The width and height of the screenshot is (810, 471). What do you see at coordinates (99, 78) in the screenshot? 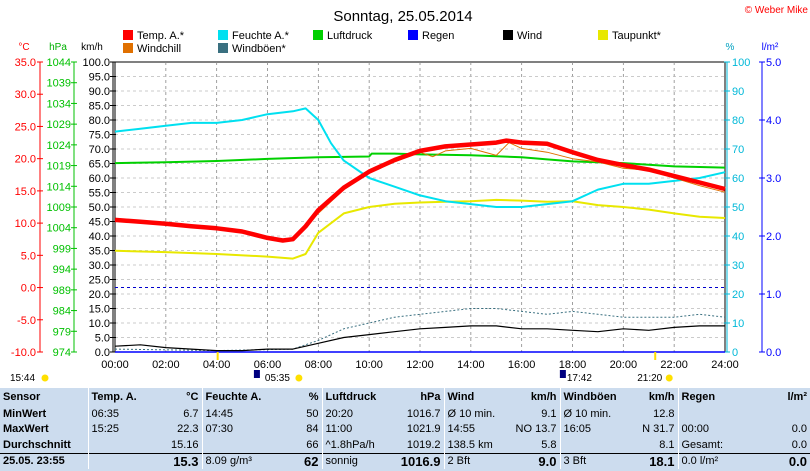
I see `wind-axis-tick-label: 95.0` at bounding box center [99, 78].